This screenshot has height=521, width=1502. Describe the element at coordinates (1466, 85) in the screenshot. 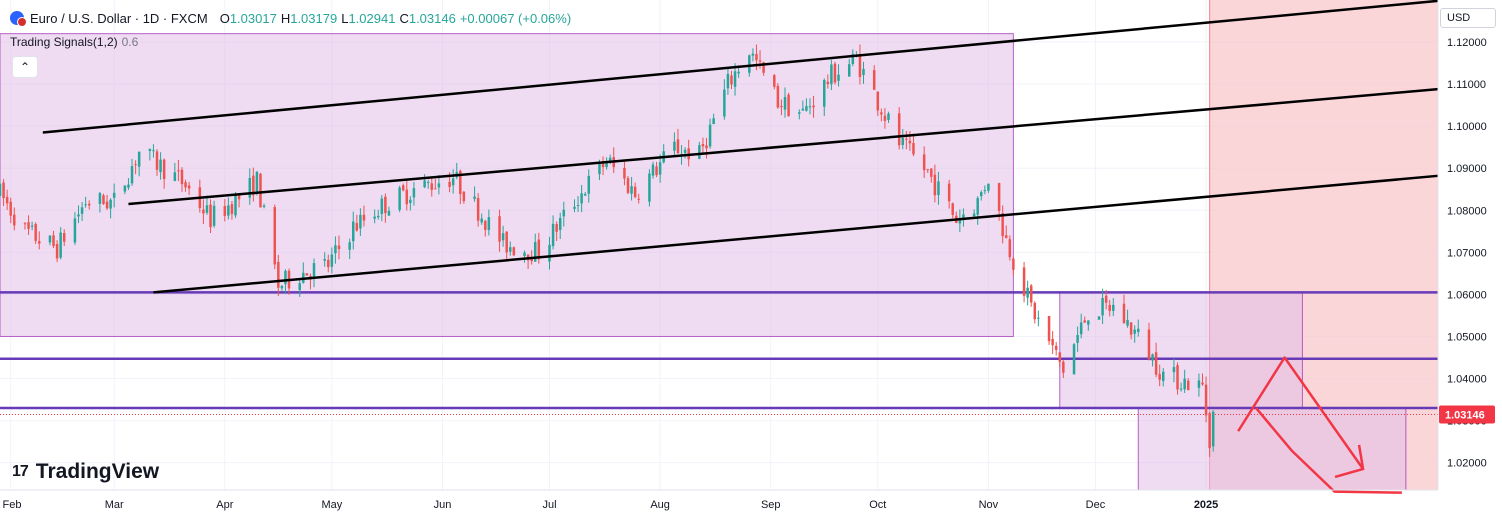

I see `y-tick-label: 1.11000` at that location.